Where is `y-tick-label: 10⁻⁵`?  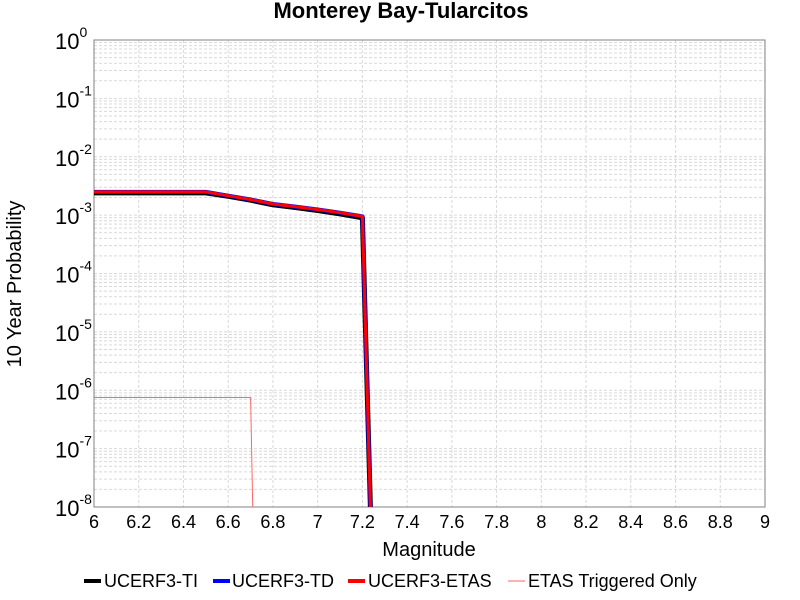
y-tick-label: 10⁻⁵ is located at coordinates (73, 331).